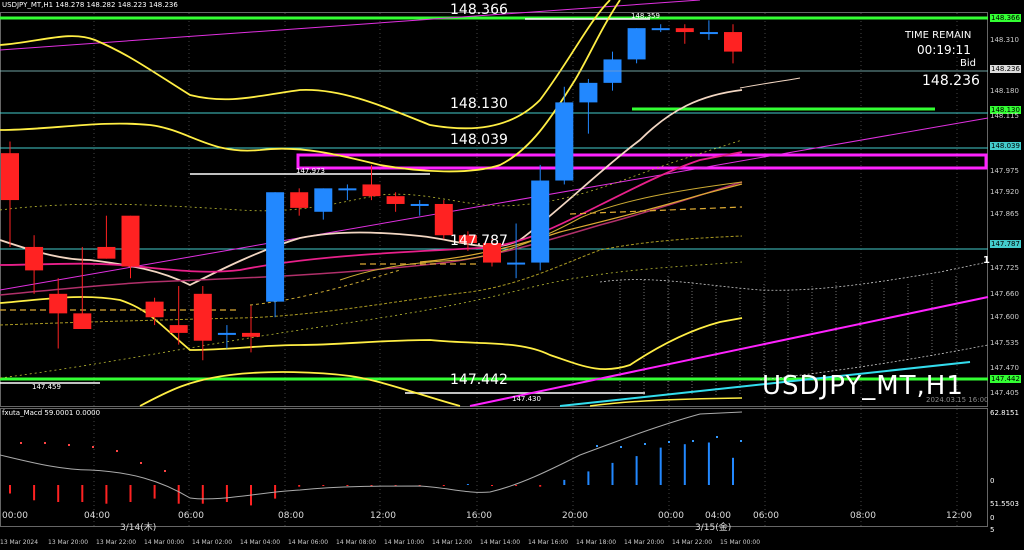 Image resolution: width=1024 pixels, height=550 pixels. What do you see at coordinates (1004, 192) in the screenshot?
I see `price-tick: 147.920` at bounding box center [1004, 192].